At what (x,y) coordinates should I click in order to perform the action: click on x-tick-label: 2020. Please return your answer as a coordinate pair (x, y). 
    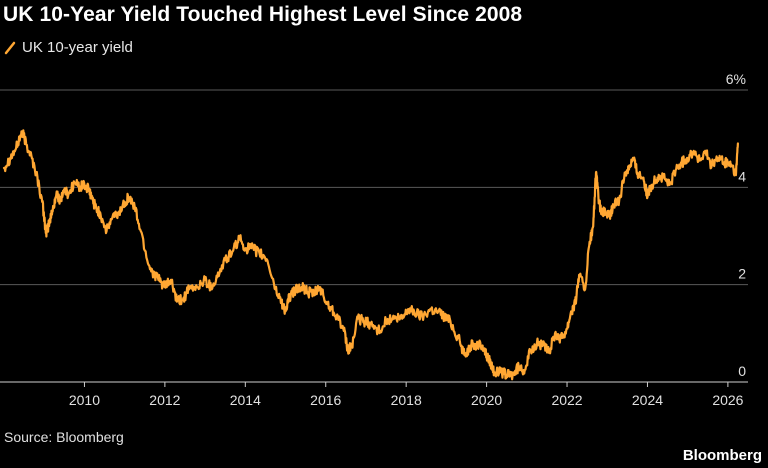
    Looking at the image, I should click on (486, 400).